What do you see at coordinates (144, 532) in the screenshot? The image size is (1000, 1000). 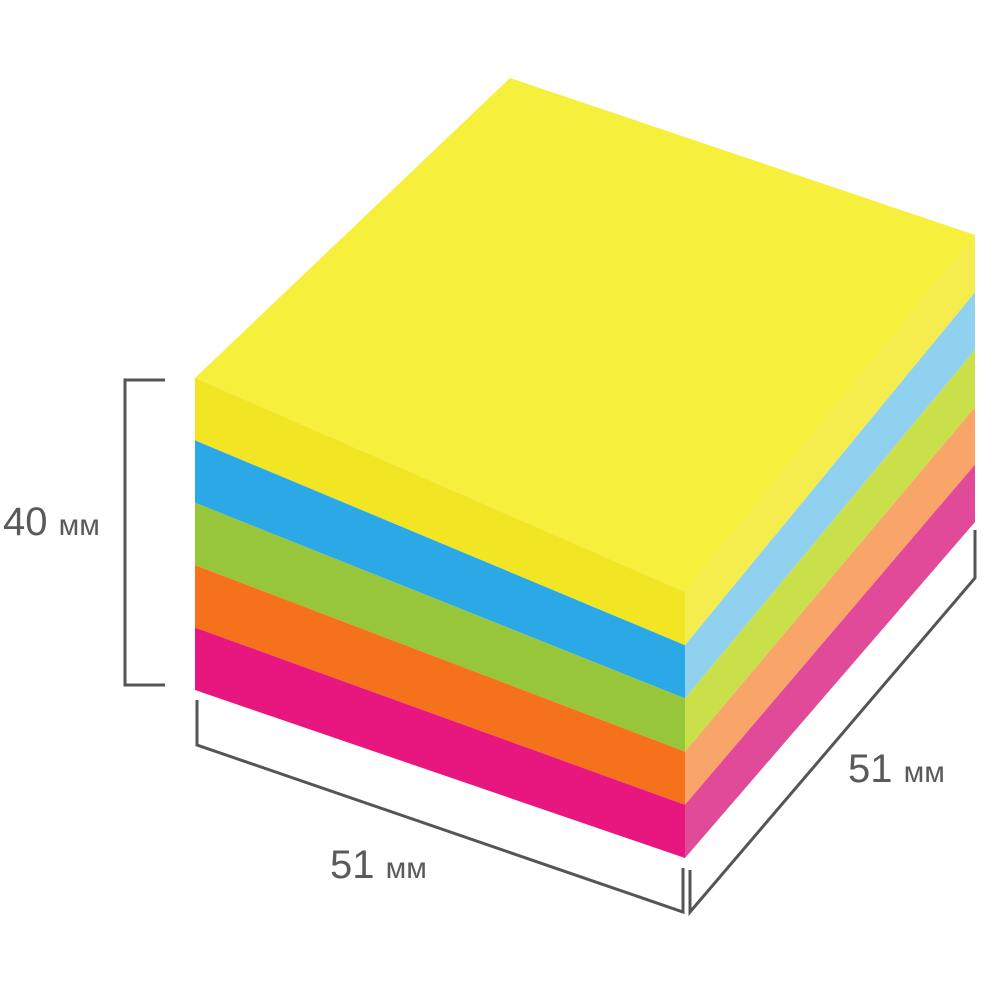 I see `height-dimension-line` at bounding box center [144, 532].